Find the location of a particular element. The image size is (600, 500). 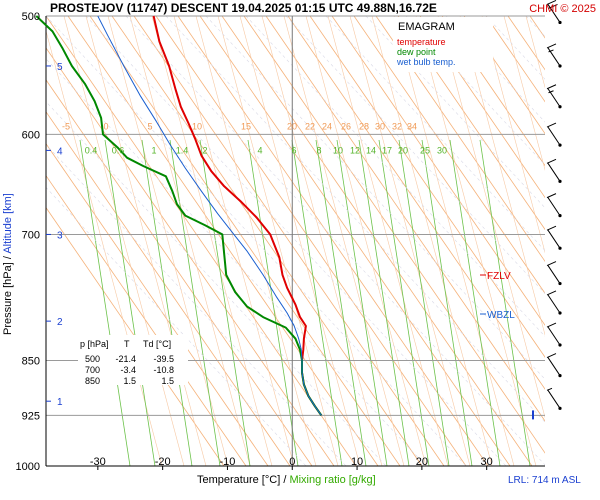

mixing-ratio-label: 2 is located at coordinates (204, 150).